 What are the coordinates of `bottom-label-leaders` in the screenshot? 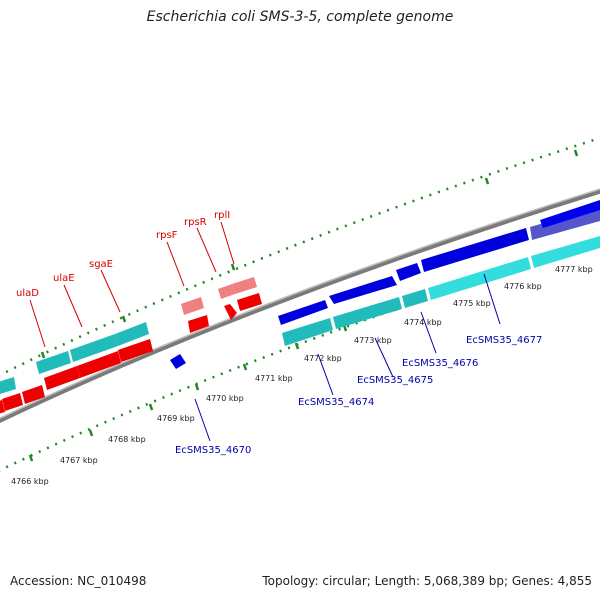 It's located at (347, 357).